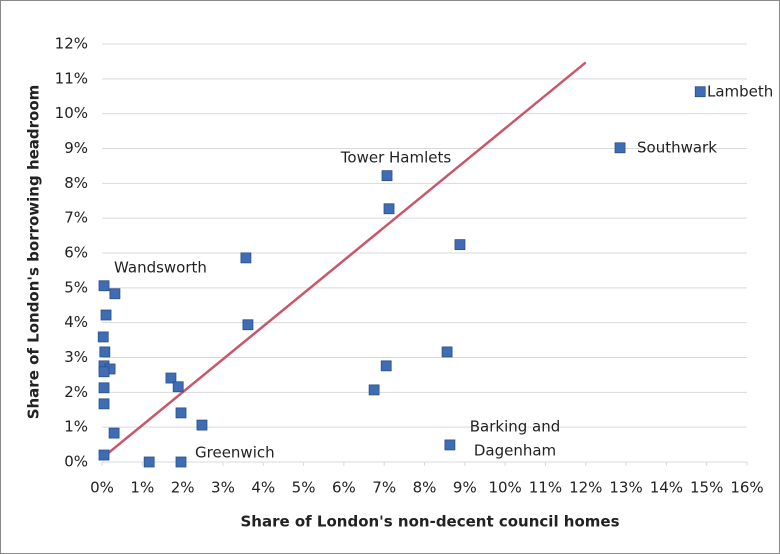 This screenshot has height=554, width=780. Describe the element at coordinates (76, 462) in the screenshot. I see `y-tick-label: 0%` at that location.